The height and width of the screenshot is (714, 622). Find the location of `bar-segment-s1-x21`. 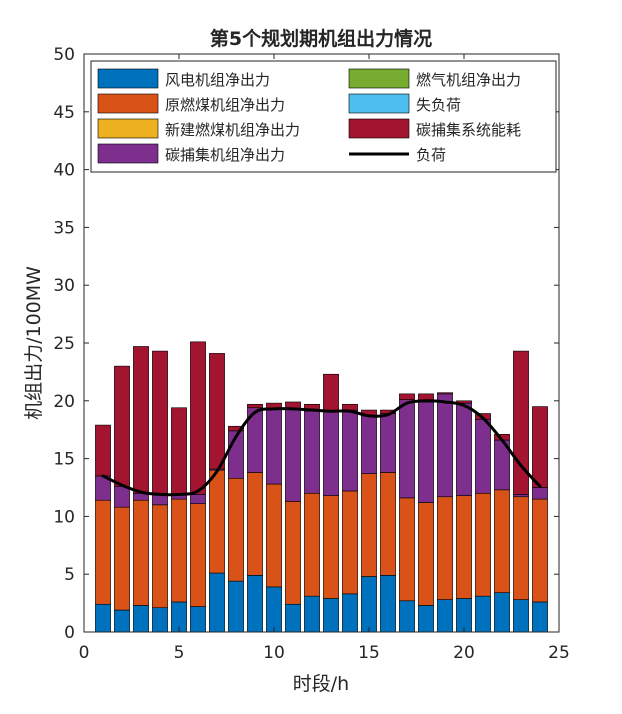

bar-segment-s1-x21 is located at coordinates (483, 544).